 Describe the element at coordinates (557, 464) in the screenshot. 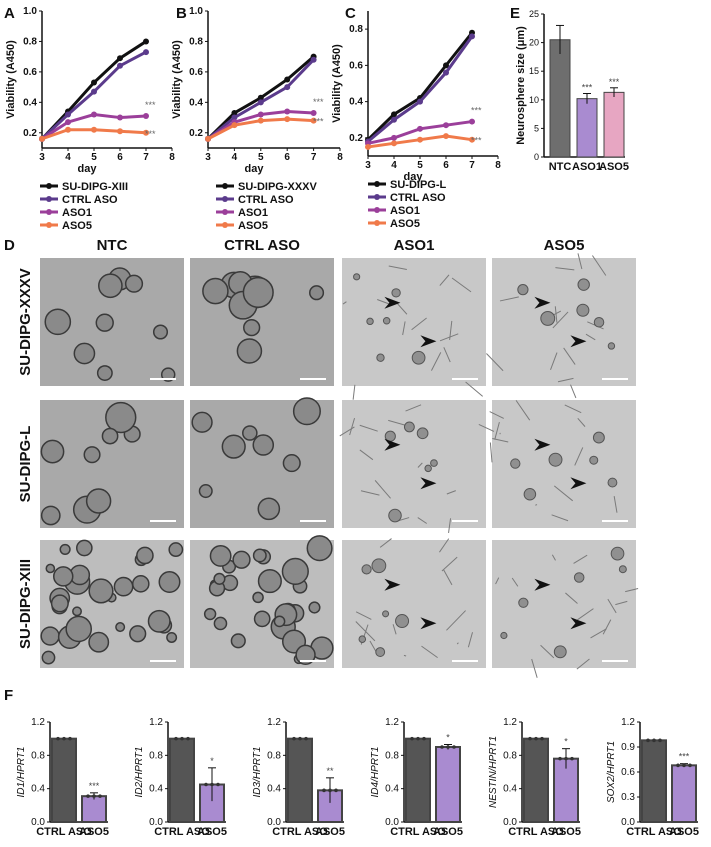

I see `micrograph-r1-c3` at that location.